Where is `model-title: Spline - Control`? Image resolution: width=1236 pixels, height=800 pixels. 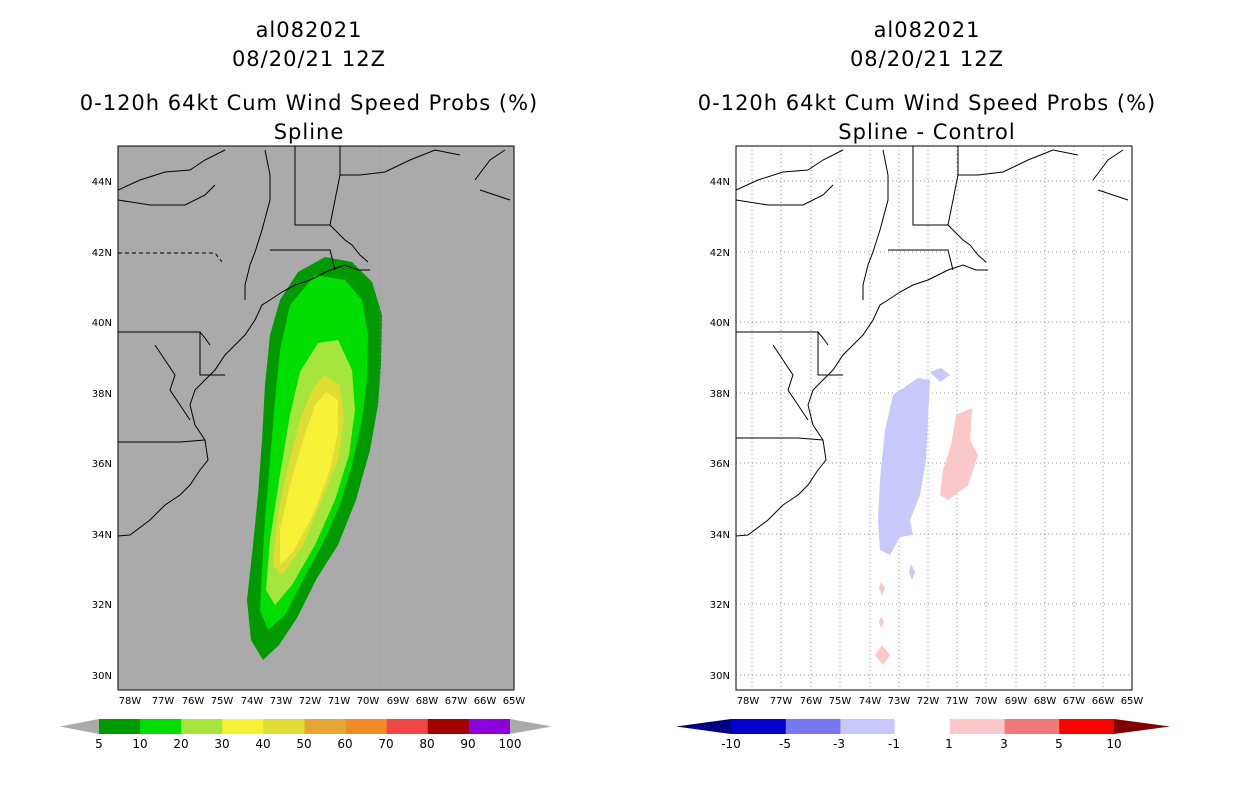
model-title: Spline - Control is located at coordinates (927, 132).